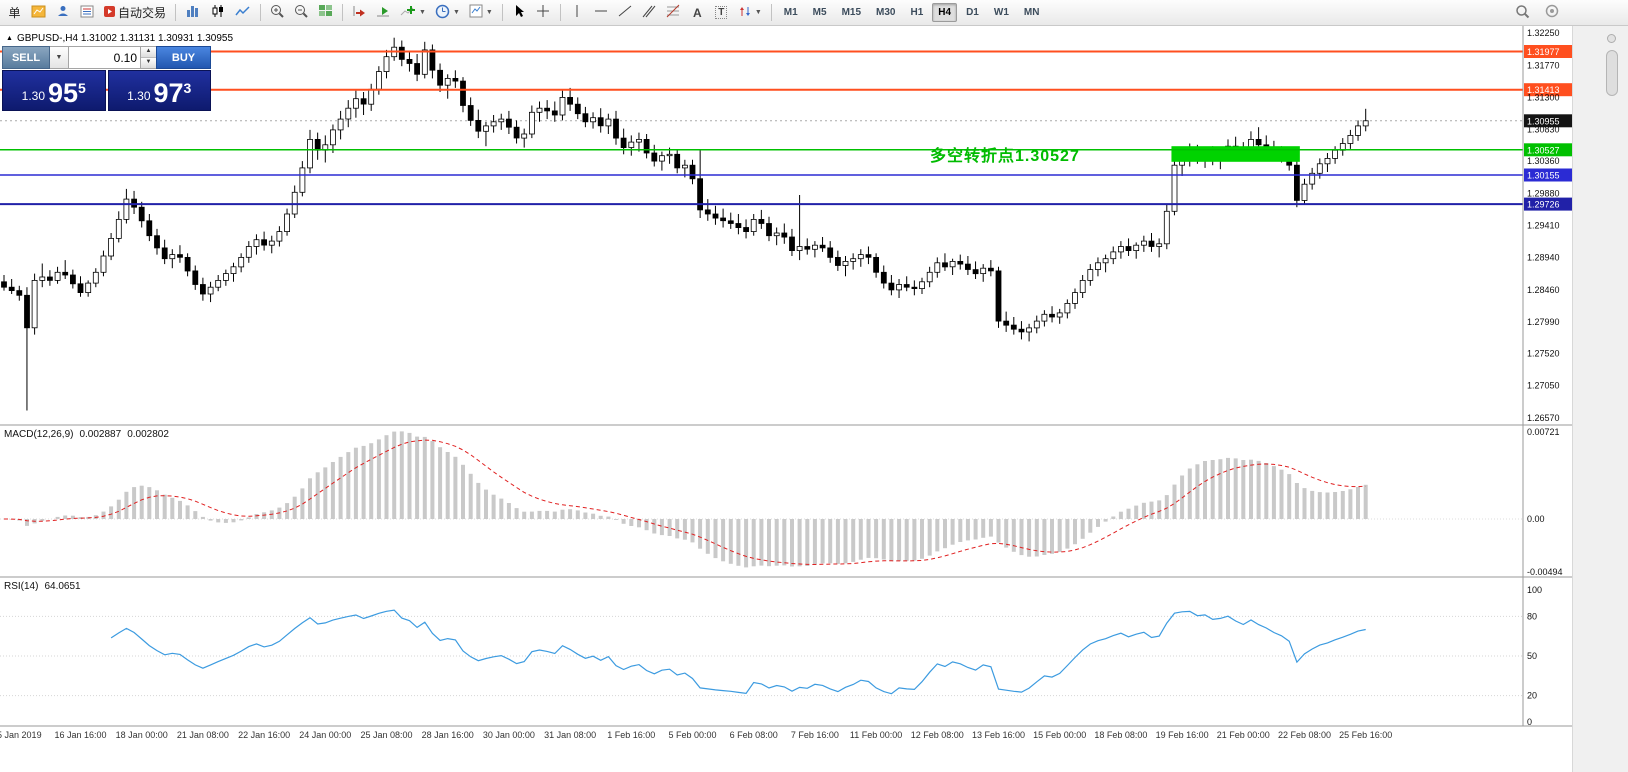  What do you see at coordinates (1031, 12) in the screenshot?
I see `timeframe-mn: MN` at bounding box center [1031, 12].